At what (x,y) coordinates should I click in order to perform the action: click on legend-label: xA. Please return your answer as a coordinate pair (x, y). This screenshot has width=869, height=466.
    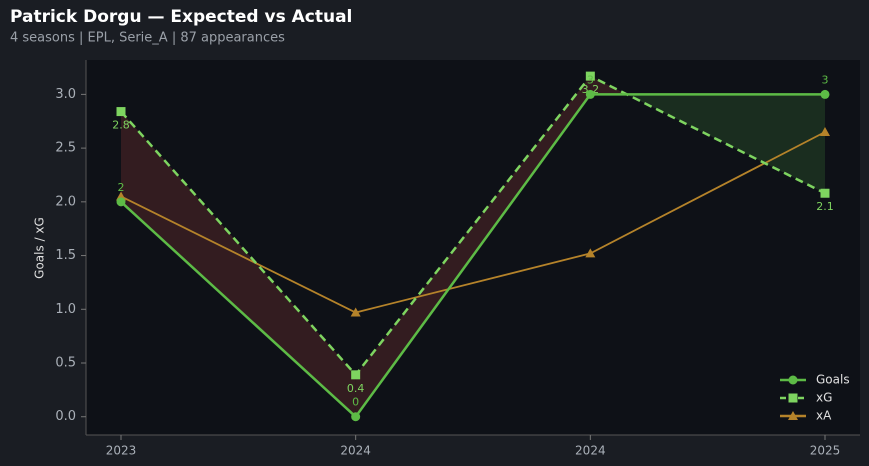
    Looking at the image, I should click on (824, 416).